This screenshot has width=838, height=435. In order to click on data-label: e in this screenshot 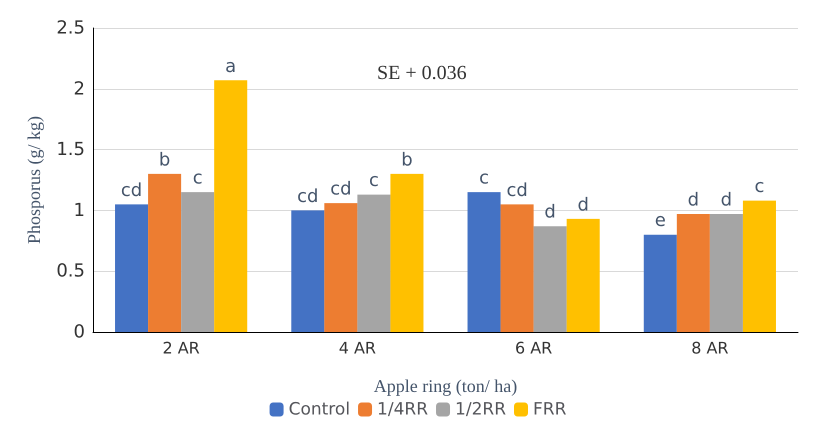, I will do `click(660, 221)`.